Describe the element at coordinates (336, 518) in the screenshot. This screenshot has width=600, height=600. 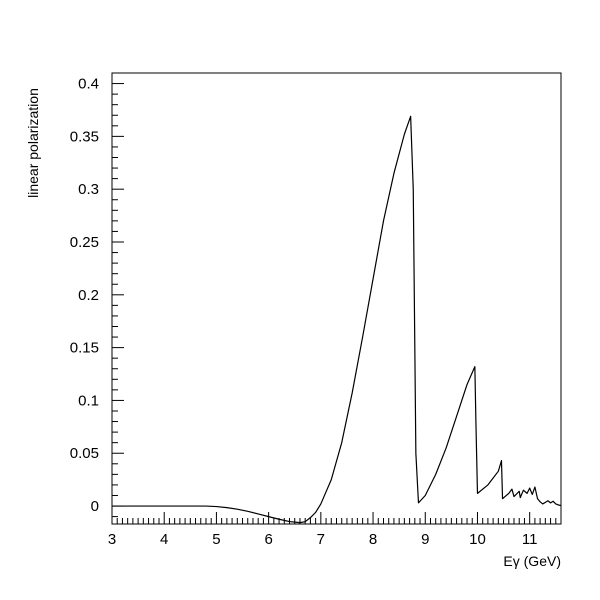
I see `x-axis-ticks` at that location.